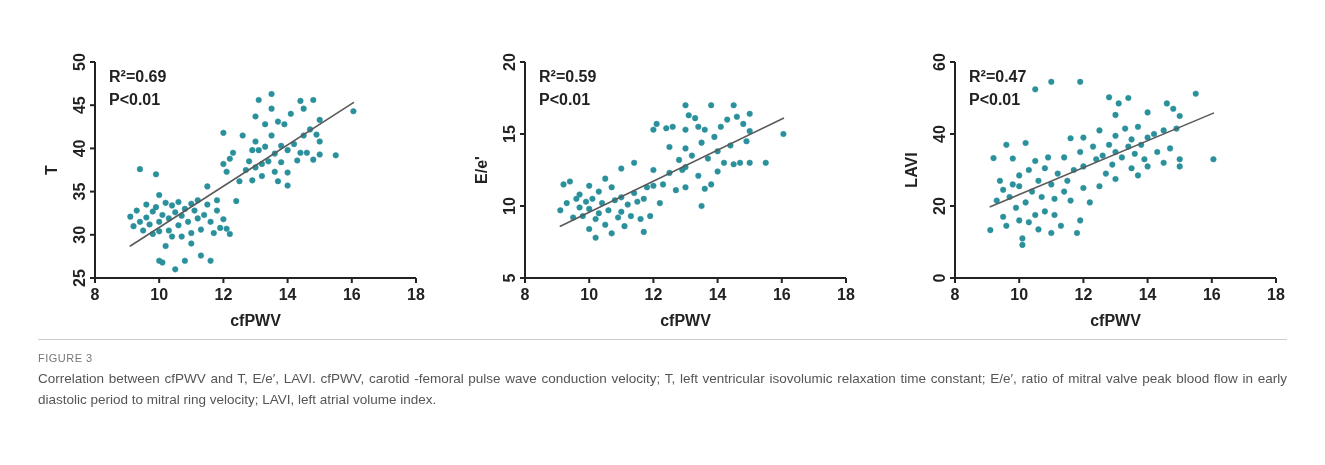 The image size is (1325, 465). I want to click on y-tick-label: 10, so click(509, 206).